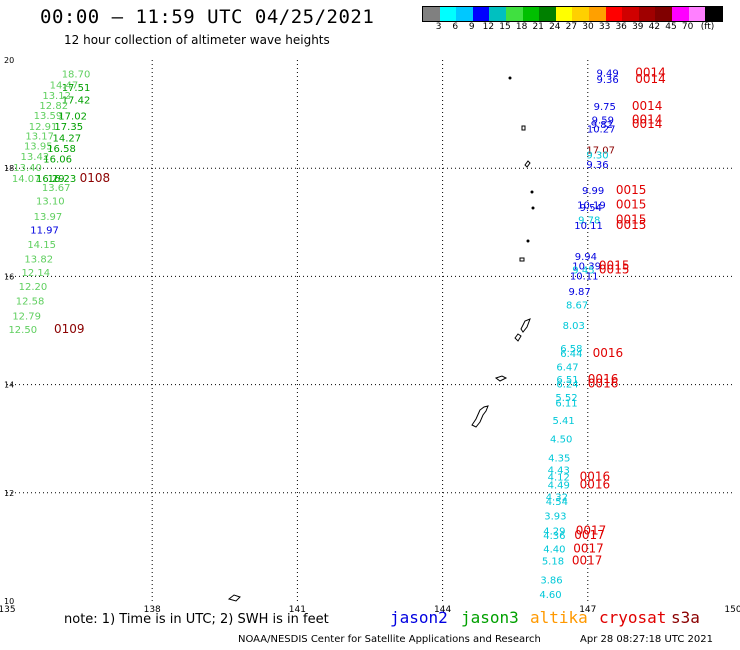 The image size is (740, 650). I want to click on colorbar-tick: 39, so click(638, 27).